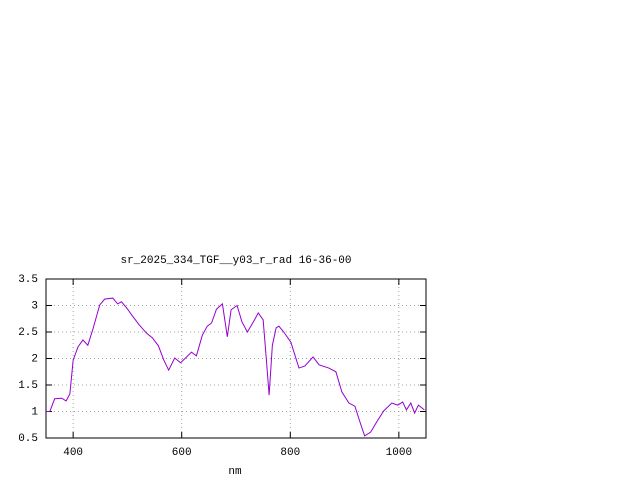 This screenshot has height=480, width=640. I want to click on x-tick-label: 1000, so click(399, 453).